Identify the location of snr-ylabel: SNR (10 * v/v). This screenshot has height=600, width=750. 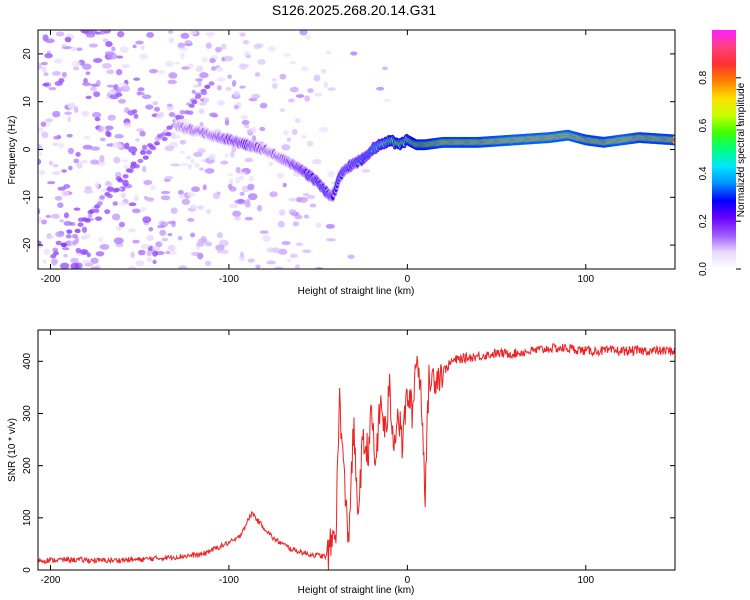
(12, 450).